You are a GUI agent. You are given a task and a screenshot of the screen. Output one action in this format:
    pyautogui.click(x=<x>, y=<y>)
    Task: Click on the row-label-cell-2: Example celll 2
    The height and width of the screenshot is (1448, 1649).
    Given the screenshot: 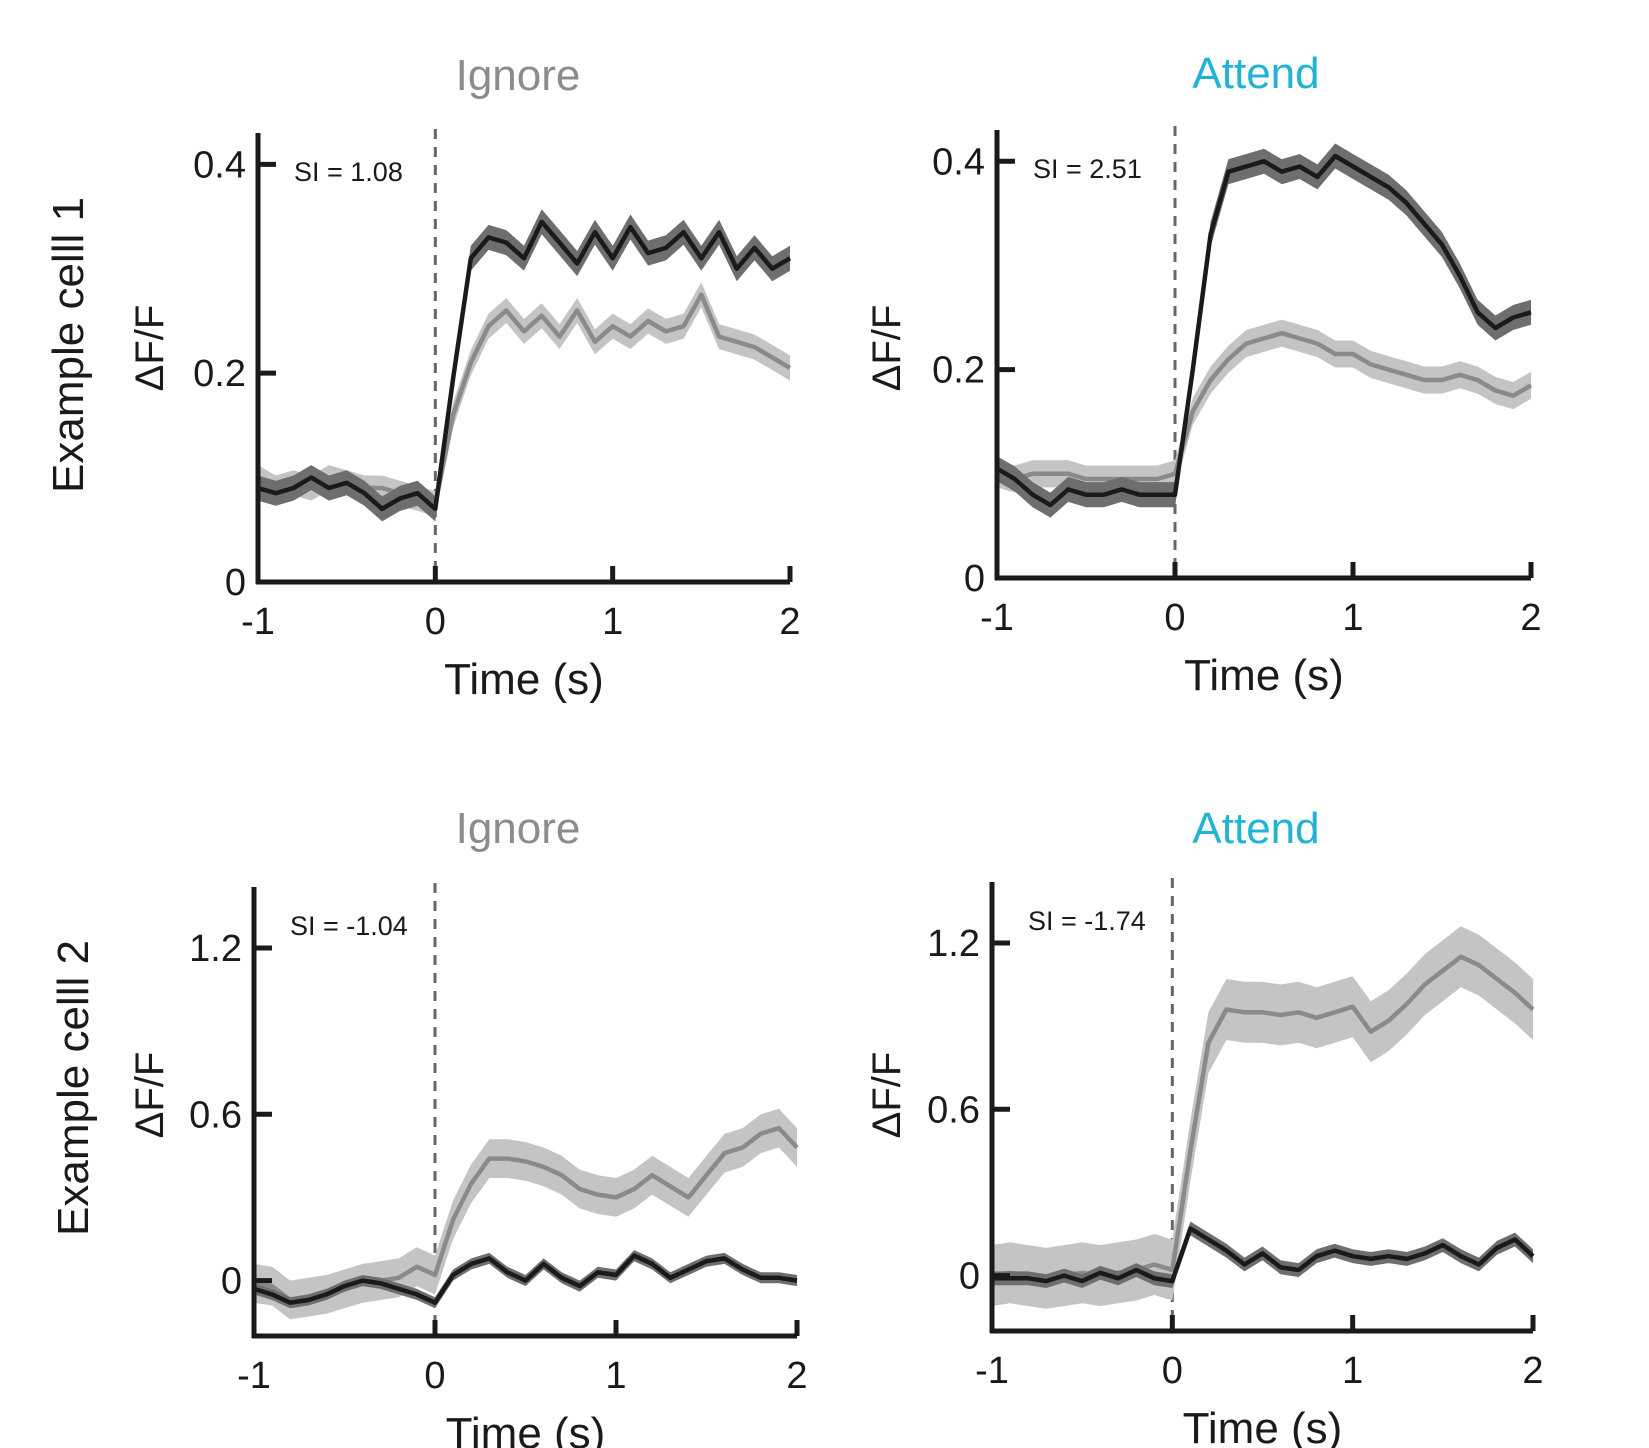 What is the action you would take?
    pyautogui.click(x=73, y=1088)
    